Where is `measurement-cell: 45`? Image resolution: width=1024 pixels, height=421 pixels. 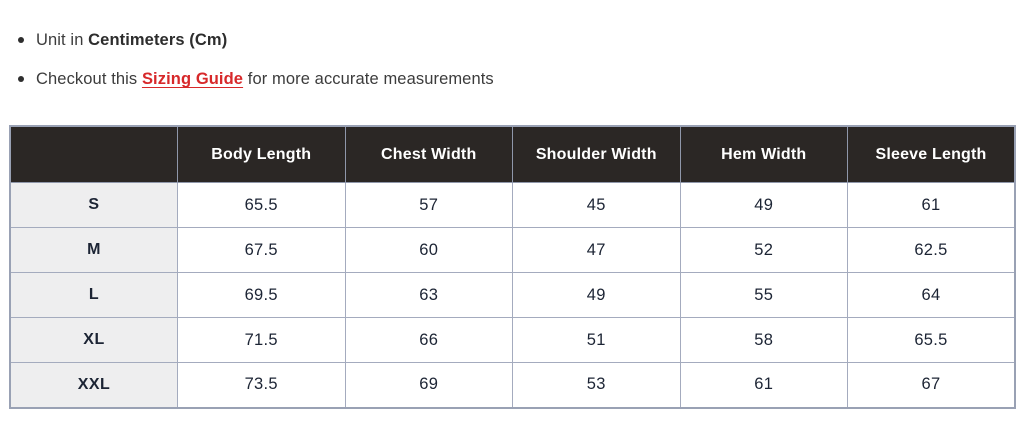
measurement-cell: 45 is located at coordinates (596, 205).